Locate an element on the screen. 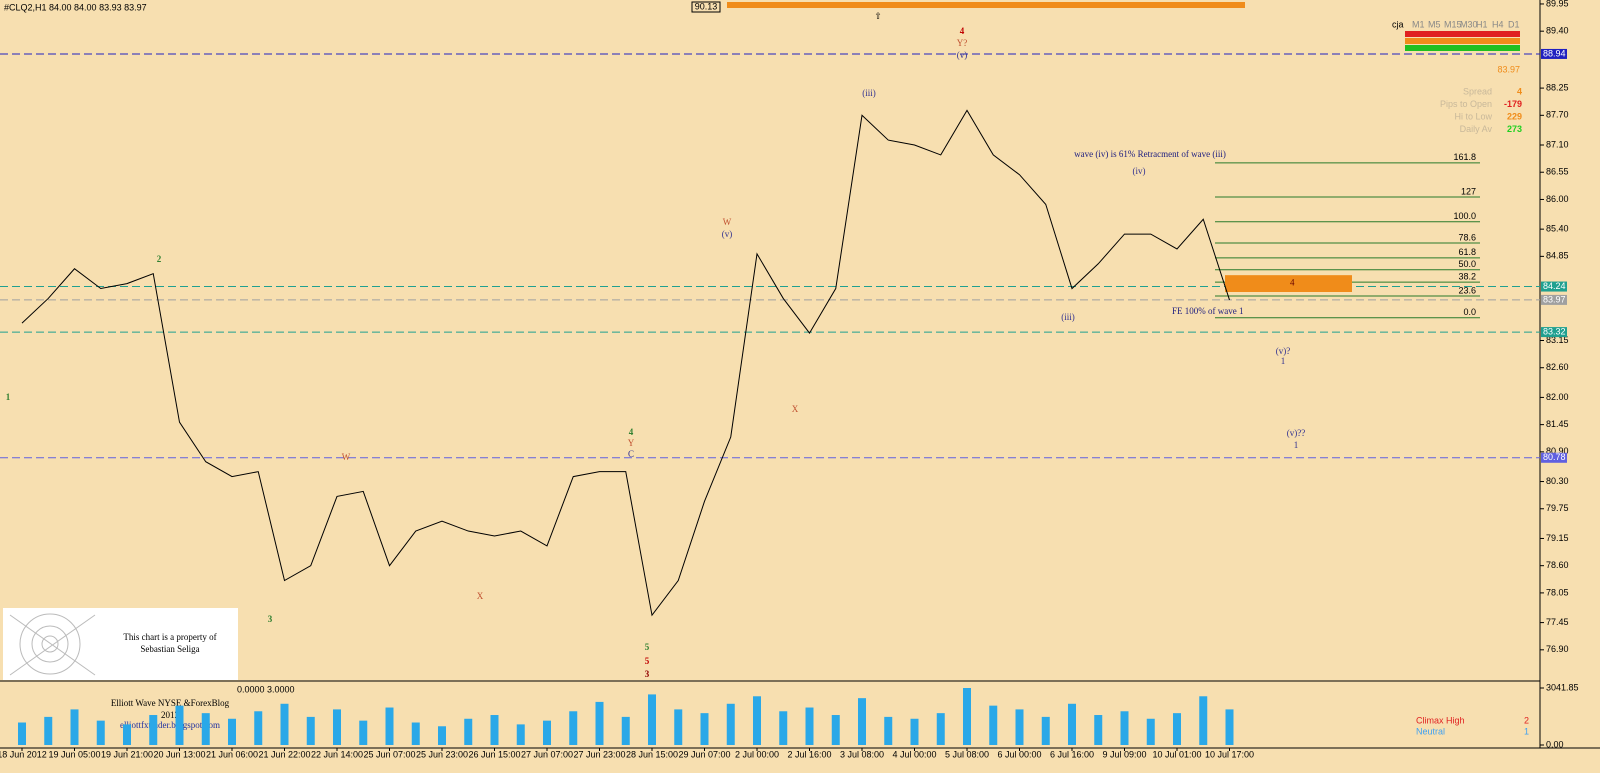 The height and width of the screenshot is (773, 1600). y-tick-label: 78.60 is located at coordinates (1557, 565).